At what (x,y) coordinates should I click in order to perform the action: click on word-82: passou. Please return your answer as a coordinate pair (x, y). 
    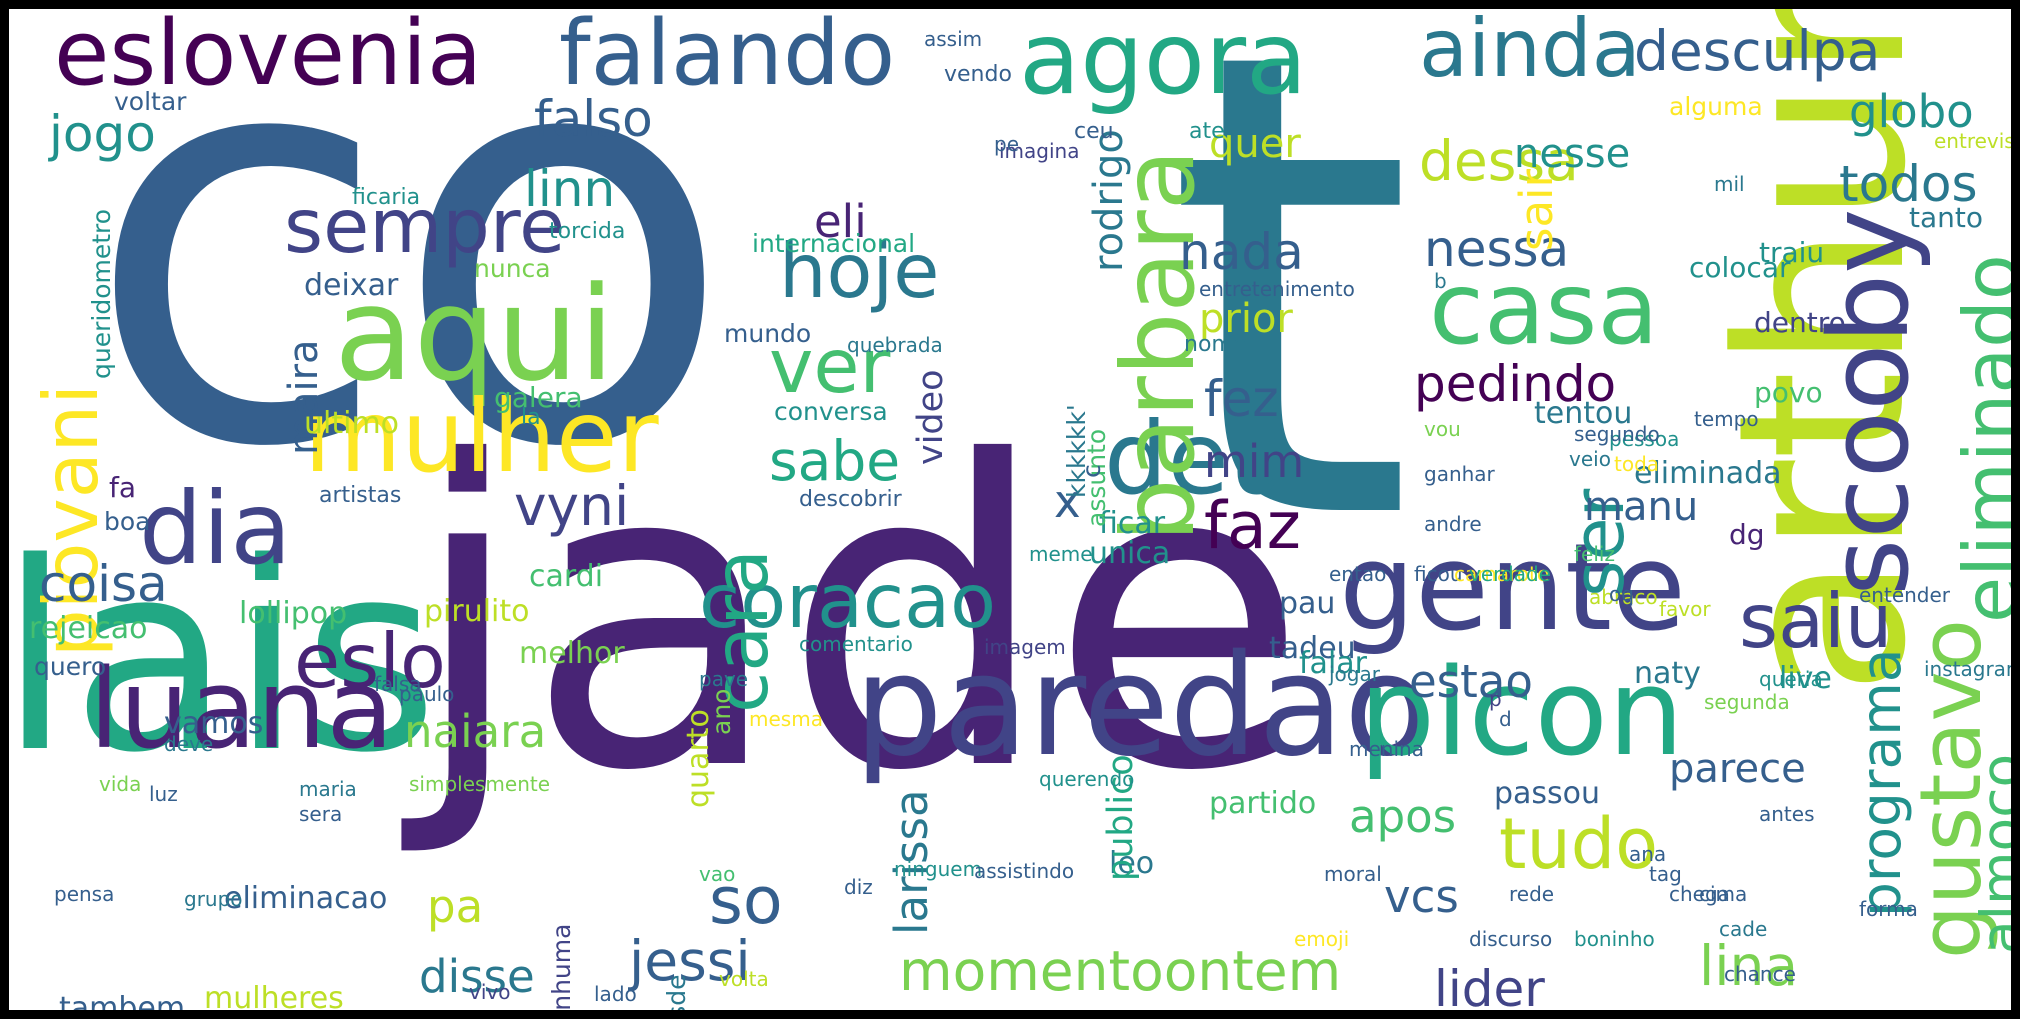
    Looking at the image, I should click on (1547, 793).